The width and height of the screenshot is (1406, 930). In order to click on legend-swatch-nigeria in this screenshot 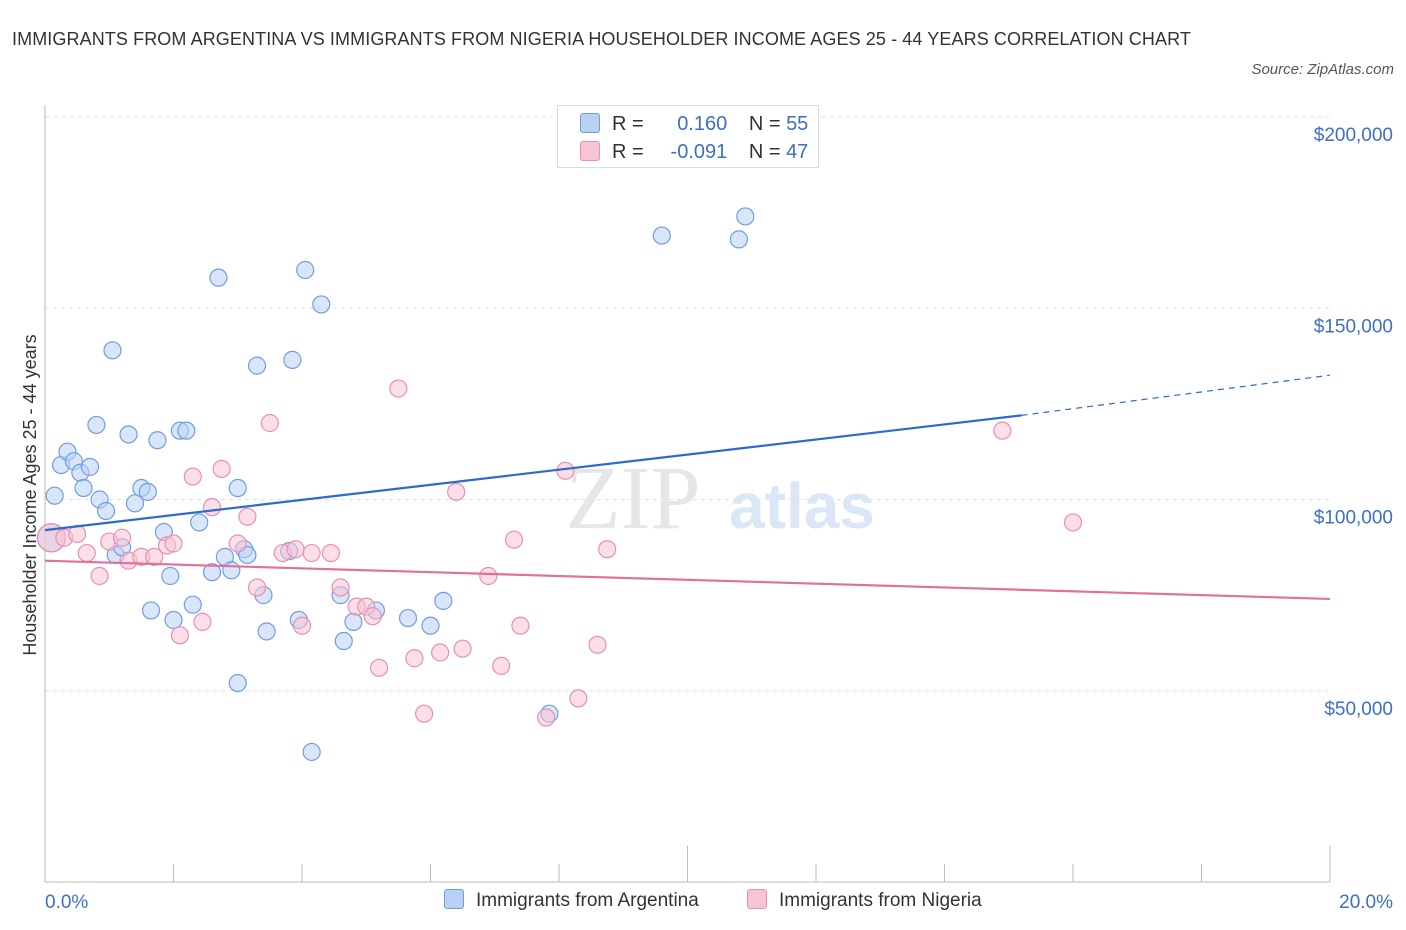, I will do `click(590, 151)`.